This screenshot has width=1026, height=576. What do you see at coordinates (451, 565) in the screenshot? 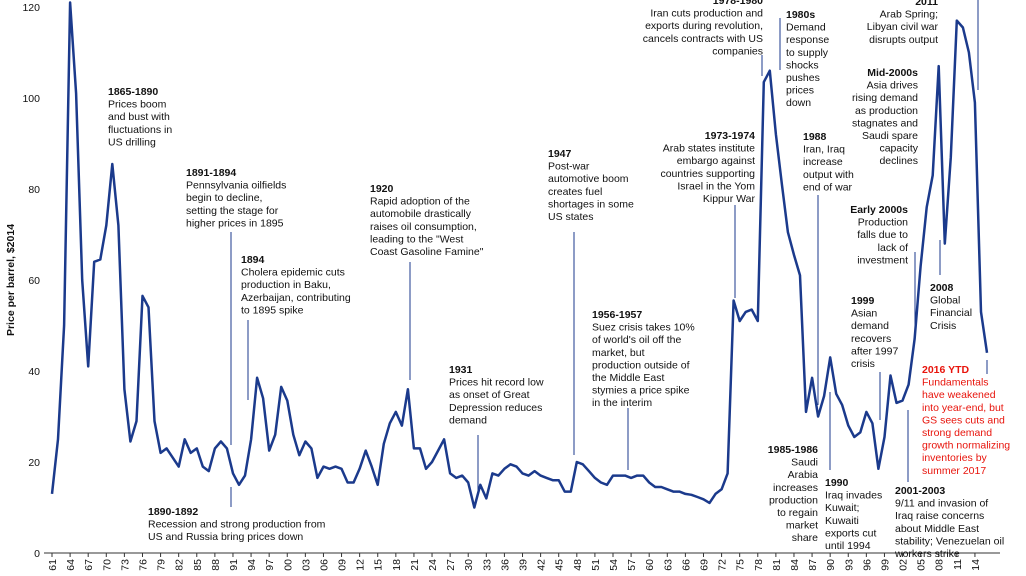
I see `x-tick-label: 27` at bounding box center [451, 565].